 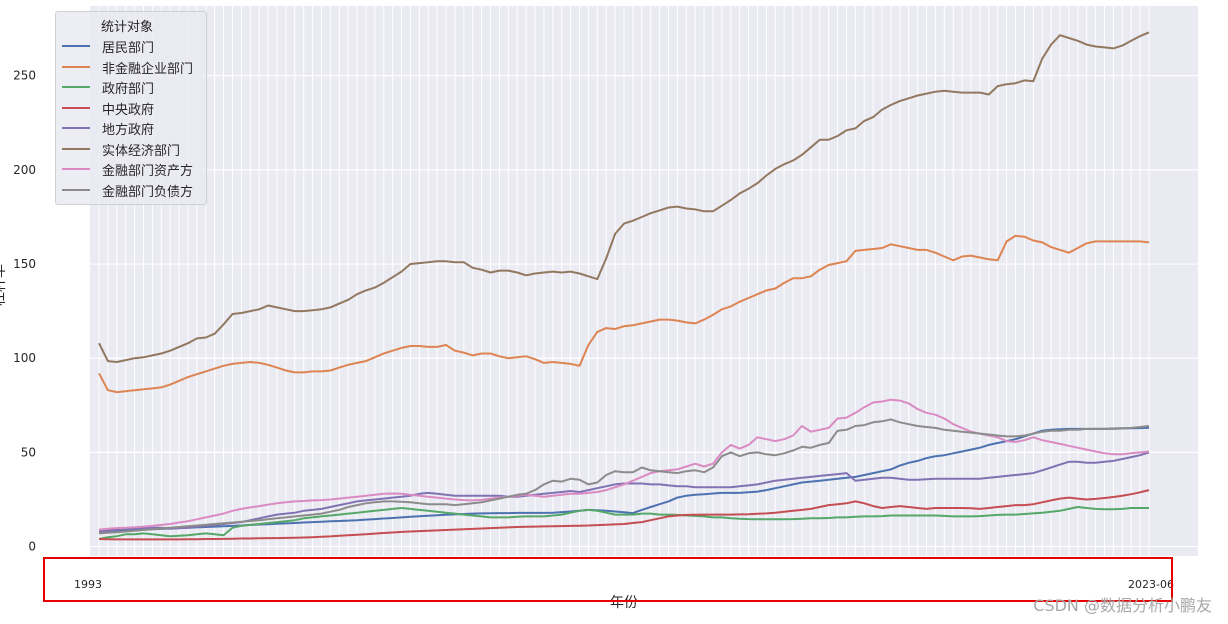 I want to click on legend-item: 非金融企业部门, so click(x=132, y=67).